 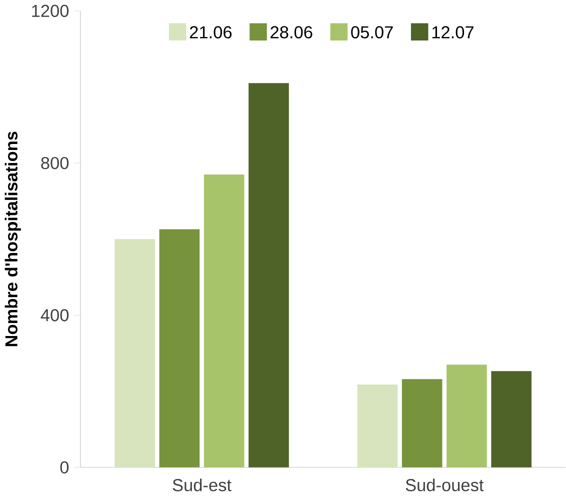 I want to click on legend-label: 21.06, so click(x=211, y=32).